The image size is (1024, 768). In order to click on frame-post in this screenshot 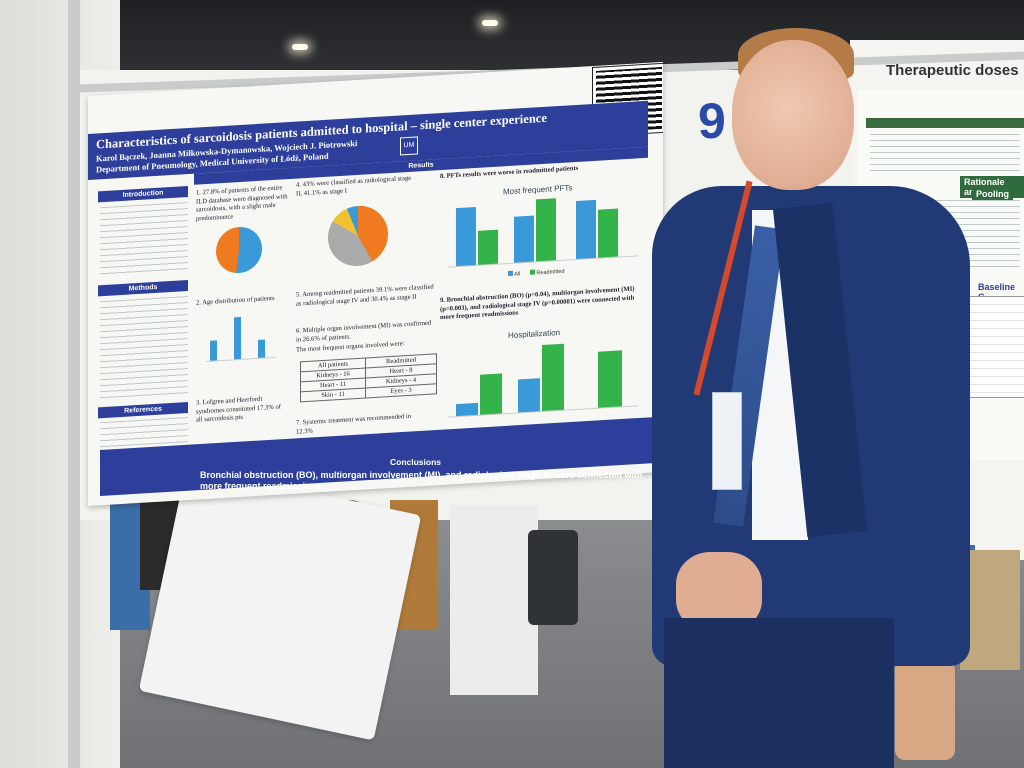, I will do `click(74, 384)`.